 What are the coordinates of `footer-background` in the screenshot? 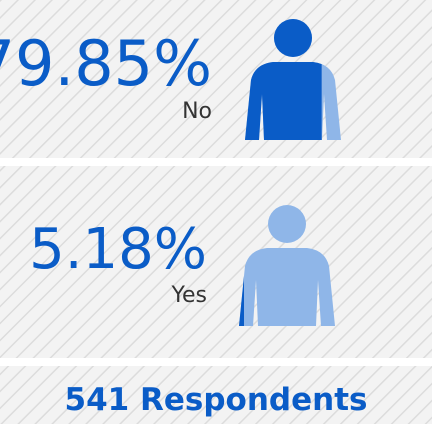 It's located at (216, 395).